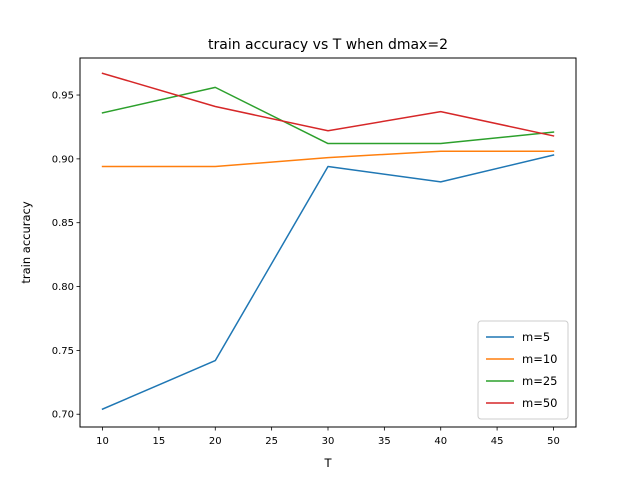 The image size is (640, 480). What do you see at coordinates (66, 256) in the screenshot?
I see `y-axis: 0.70 0.75 0.80 0.85 0.90 0.95` at bounding box center [66, 256].